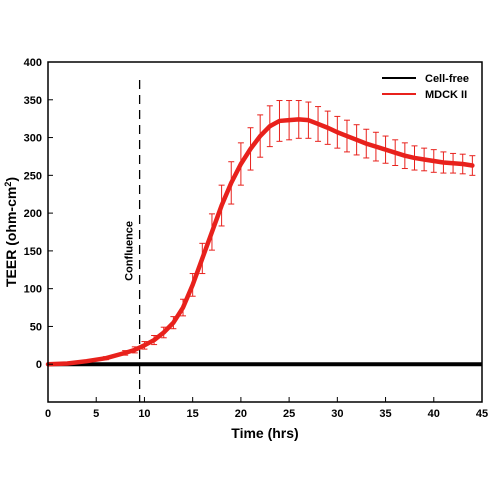 This screenshot has width=500, height=500. What do you see at coordinates (96, 414) in the screenshot?
I see `x-tick-label: 5` at bounding box center [96, 414].